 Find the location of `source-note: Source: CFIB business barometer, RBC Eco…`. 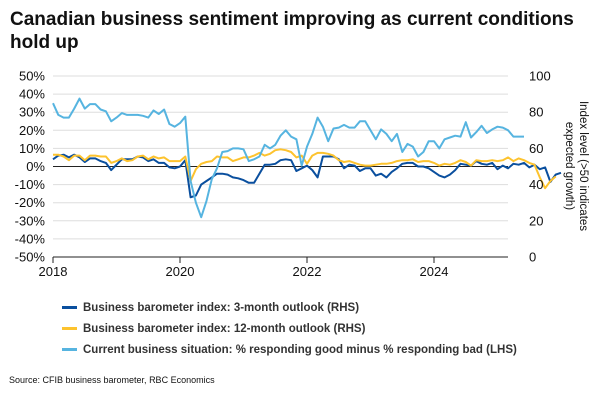

source-note: Source: CFIB business barometer, RBC Eco… is located at coordinates (112, 380).